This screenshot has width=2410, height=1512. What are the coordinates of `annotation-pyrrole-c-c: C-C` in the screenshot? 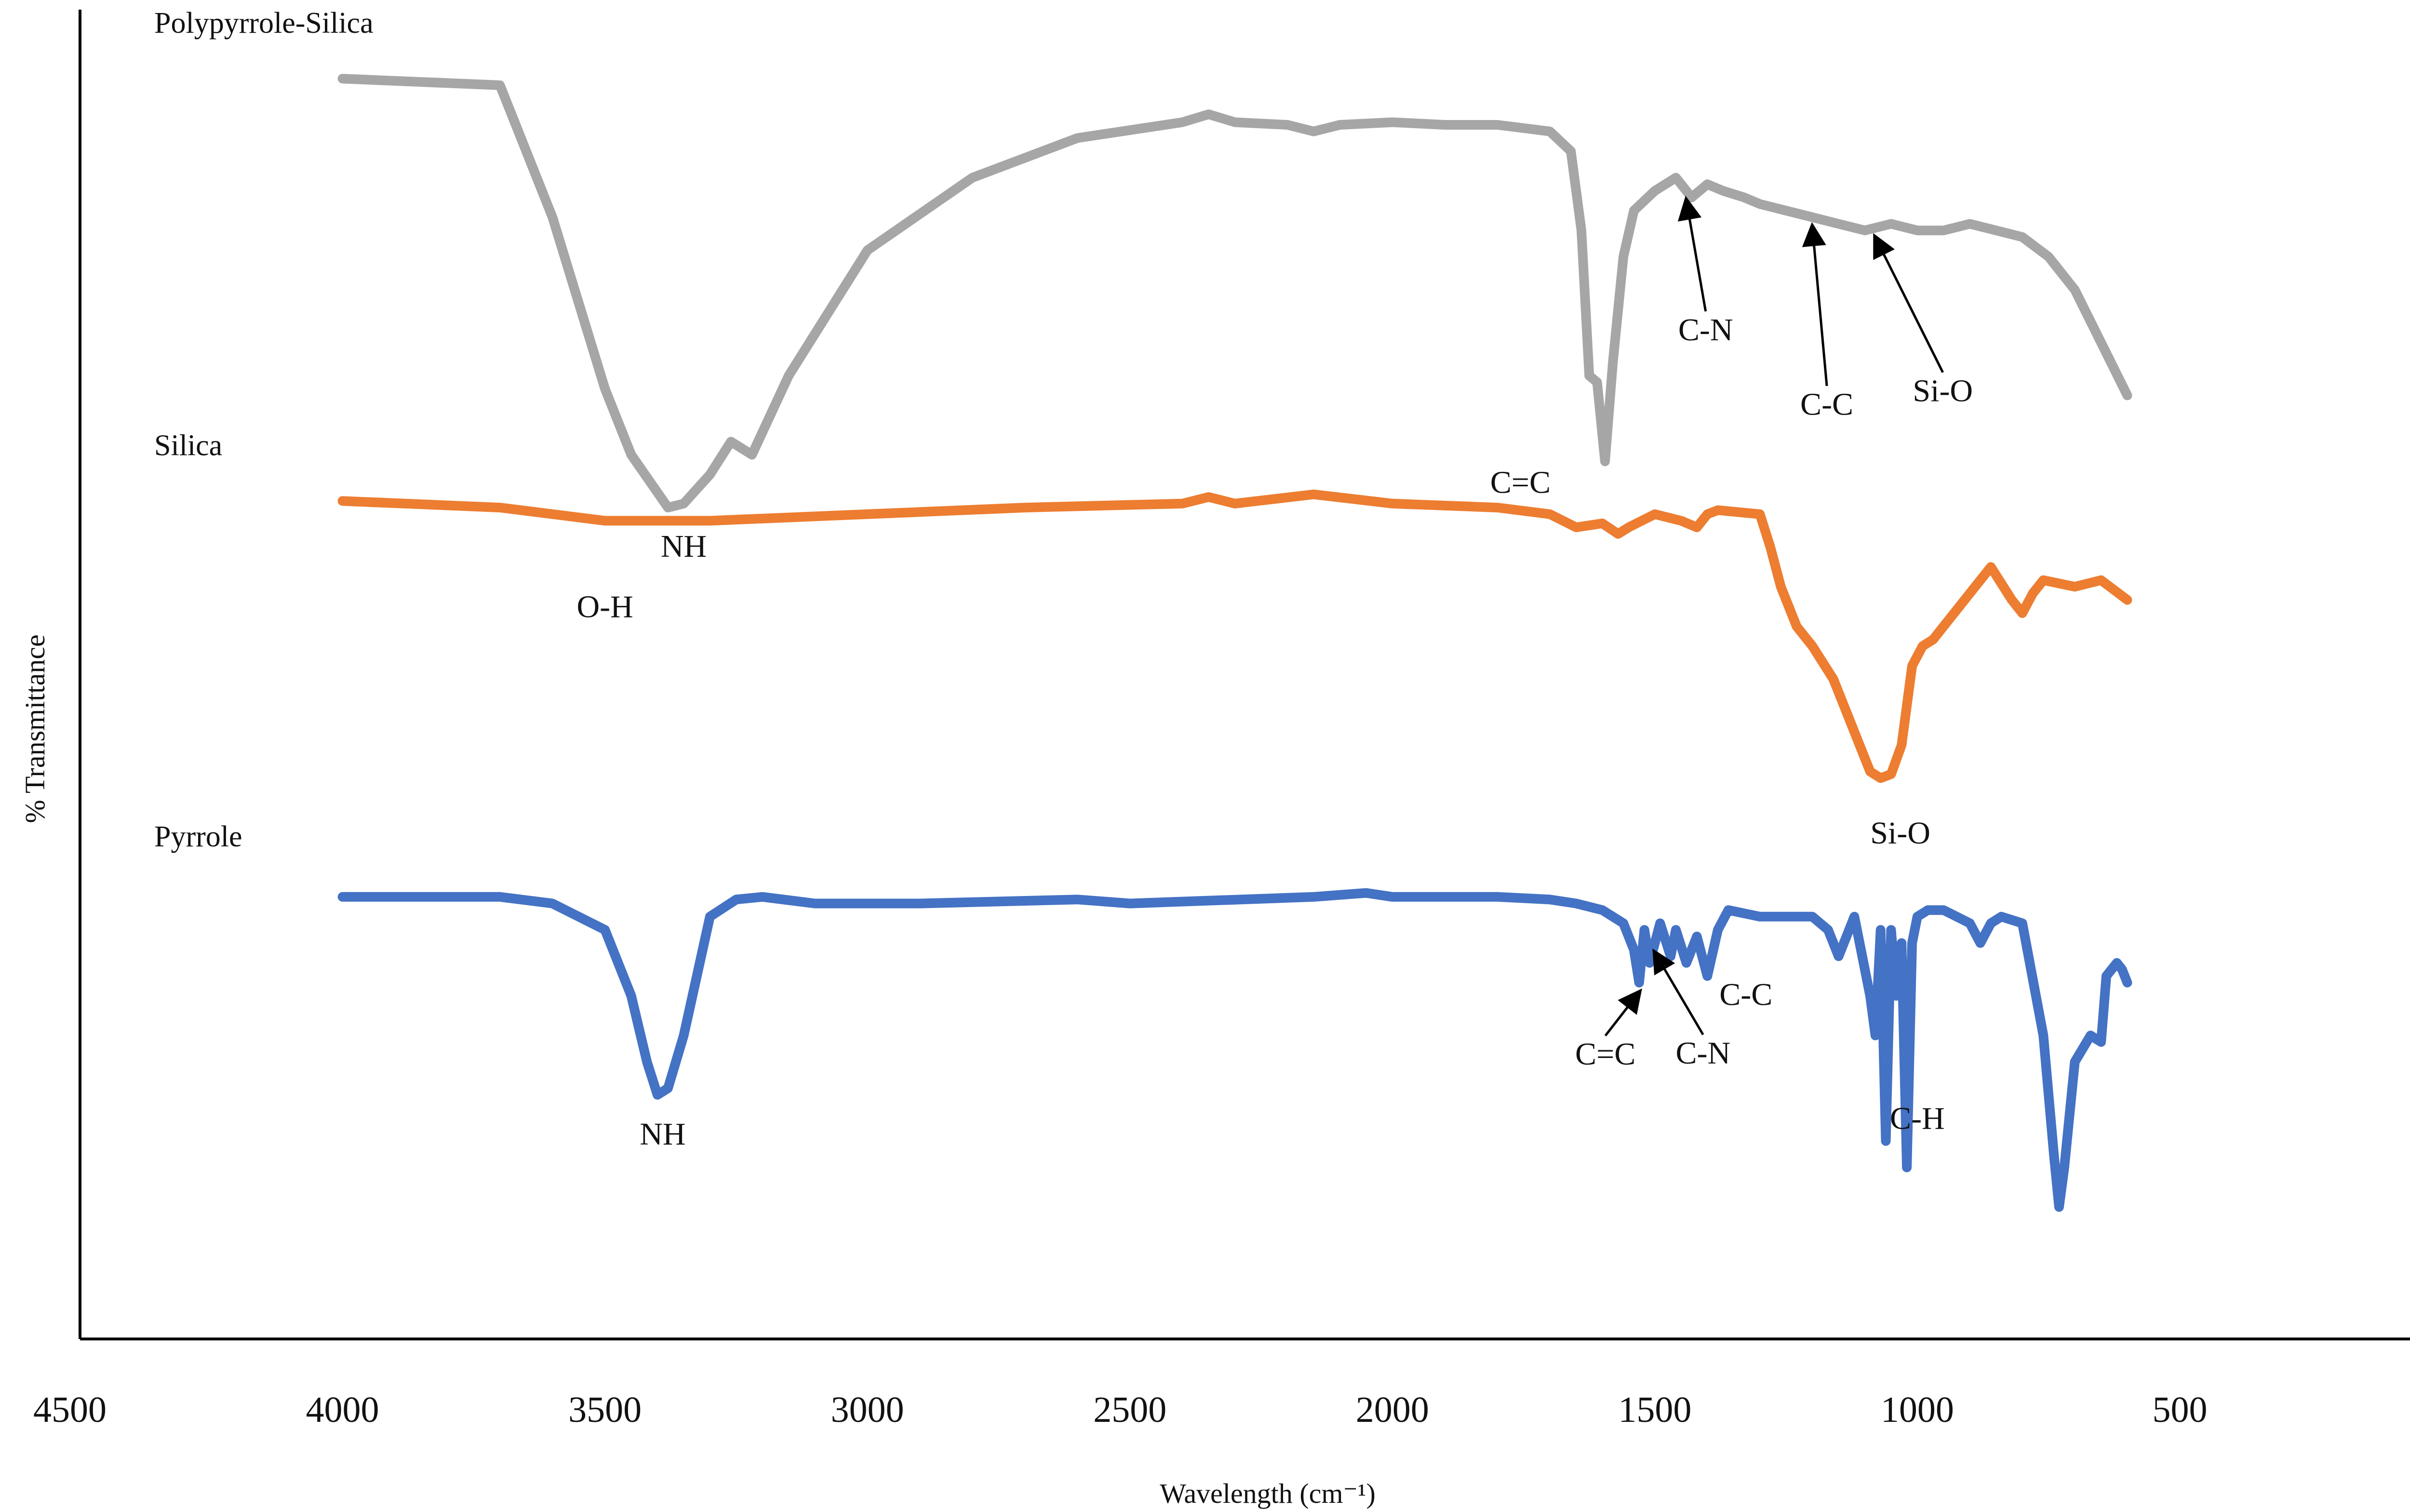 It's located at (1746, 994).